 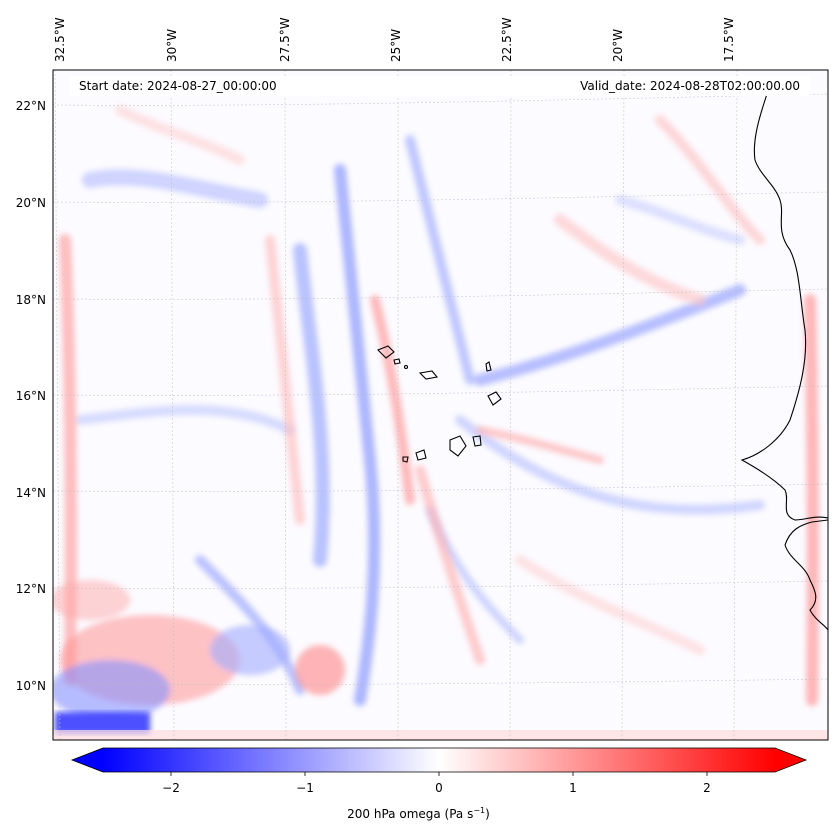 What do you see at coordinates (690, 86) in the screenshot?
I see `valid-date-label: Valid_date: 2024-08-28T02:00:00.00` at bounding box center [690, 86].